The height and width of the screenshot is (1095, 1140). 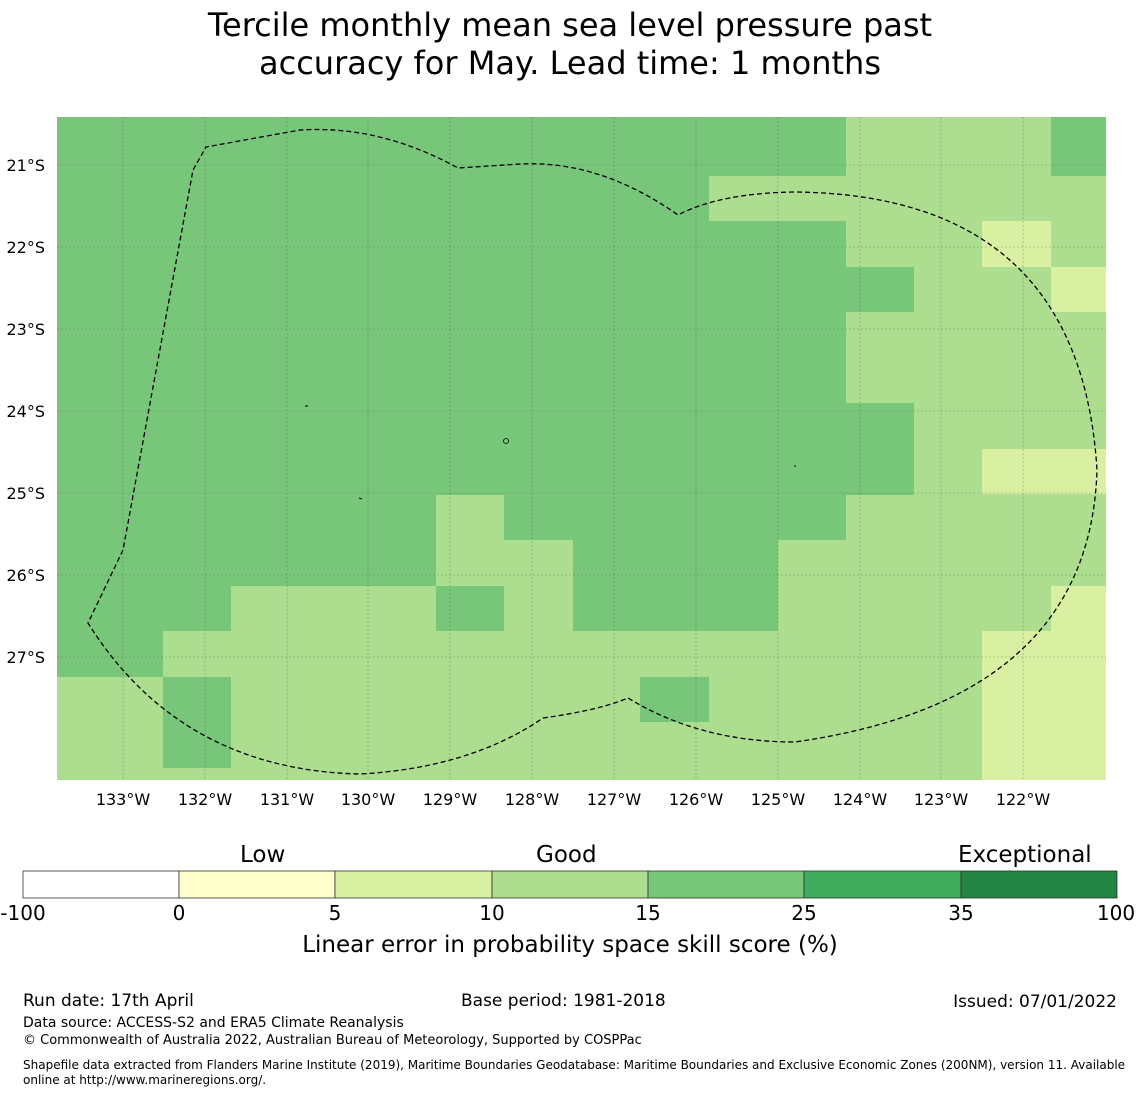 What do you see at coordinates (532, 799) in the screenshot?
I see `longitude-label: 128°W` at bounding box center [532, 799].